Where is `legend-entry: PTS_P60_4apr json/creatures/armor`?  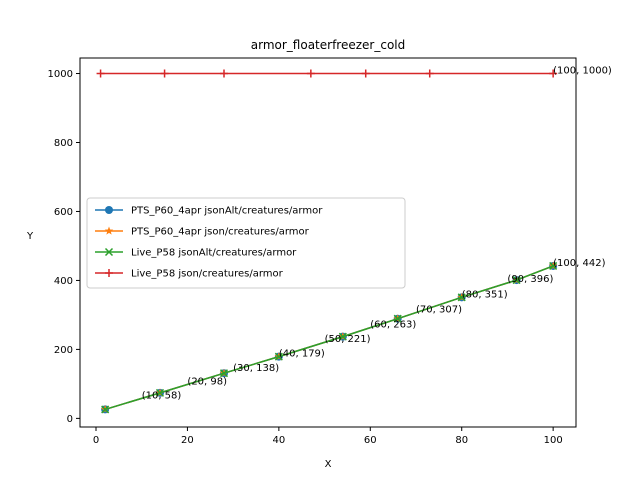
legend-entry: PTS_P60_4apr json/creatures/armor is located at coordinates (202, 232).